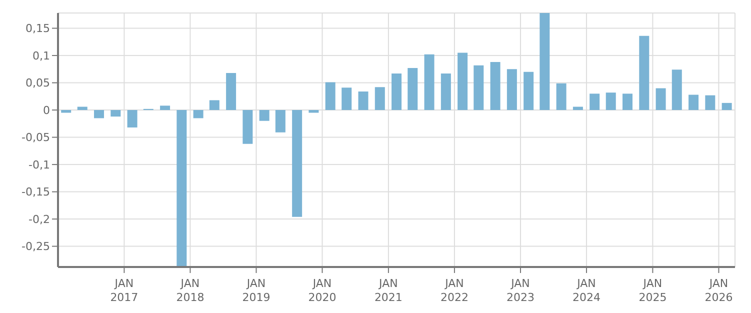 The height and width of the screenshot is (313, 751). I want to click on x-tick-label: JAN 2017, so click(124, 290).